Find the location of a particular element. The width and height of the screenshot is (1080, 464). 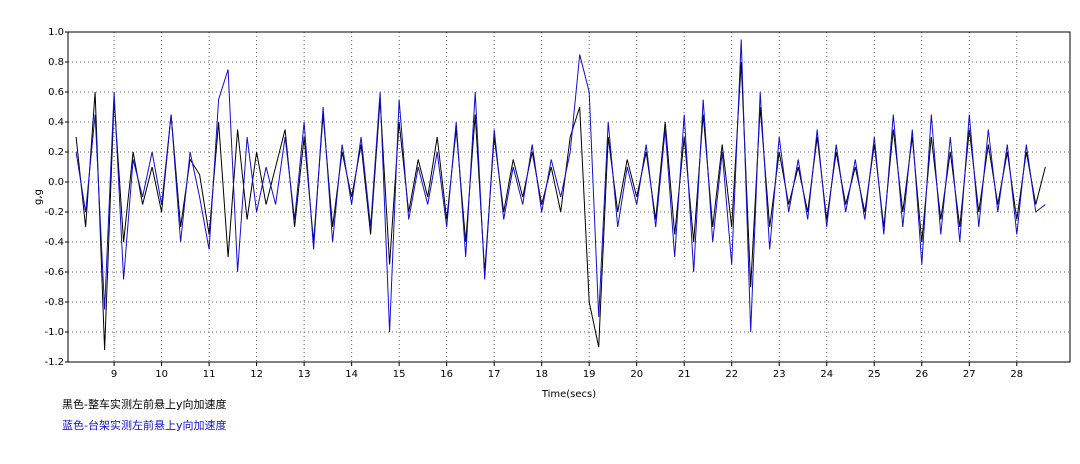

legend-entry: 黑色-整车实测左前悬上y向加速度 is located at coordinates (144, 404).